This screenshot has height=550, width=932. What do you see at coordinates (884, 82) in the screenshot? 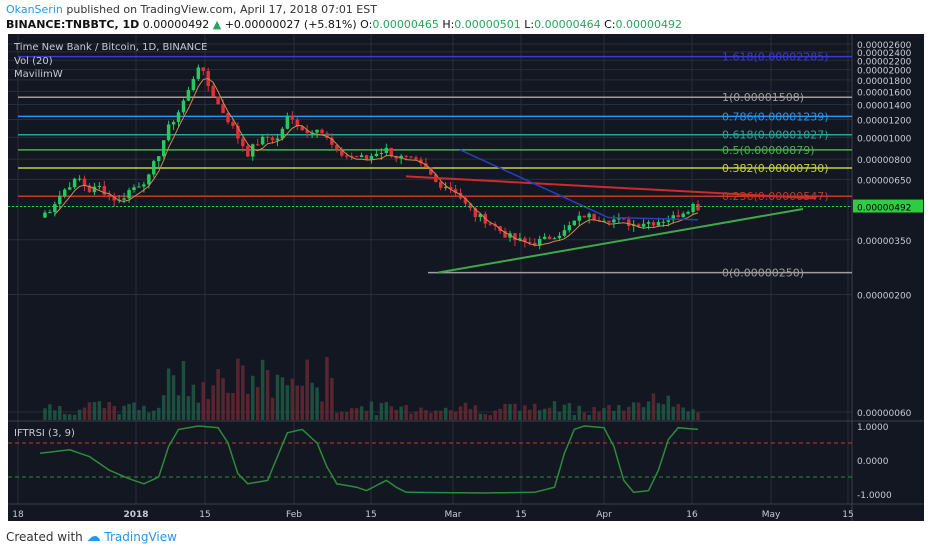
I see `price-tick-label: 0.00001800` at bounding box center [884, 82].